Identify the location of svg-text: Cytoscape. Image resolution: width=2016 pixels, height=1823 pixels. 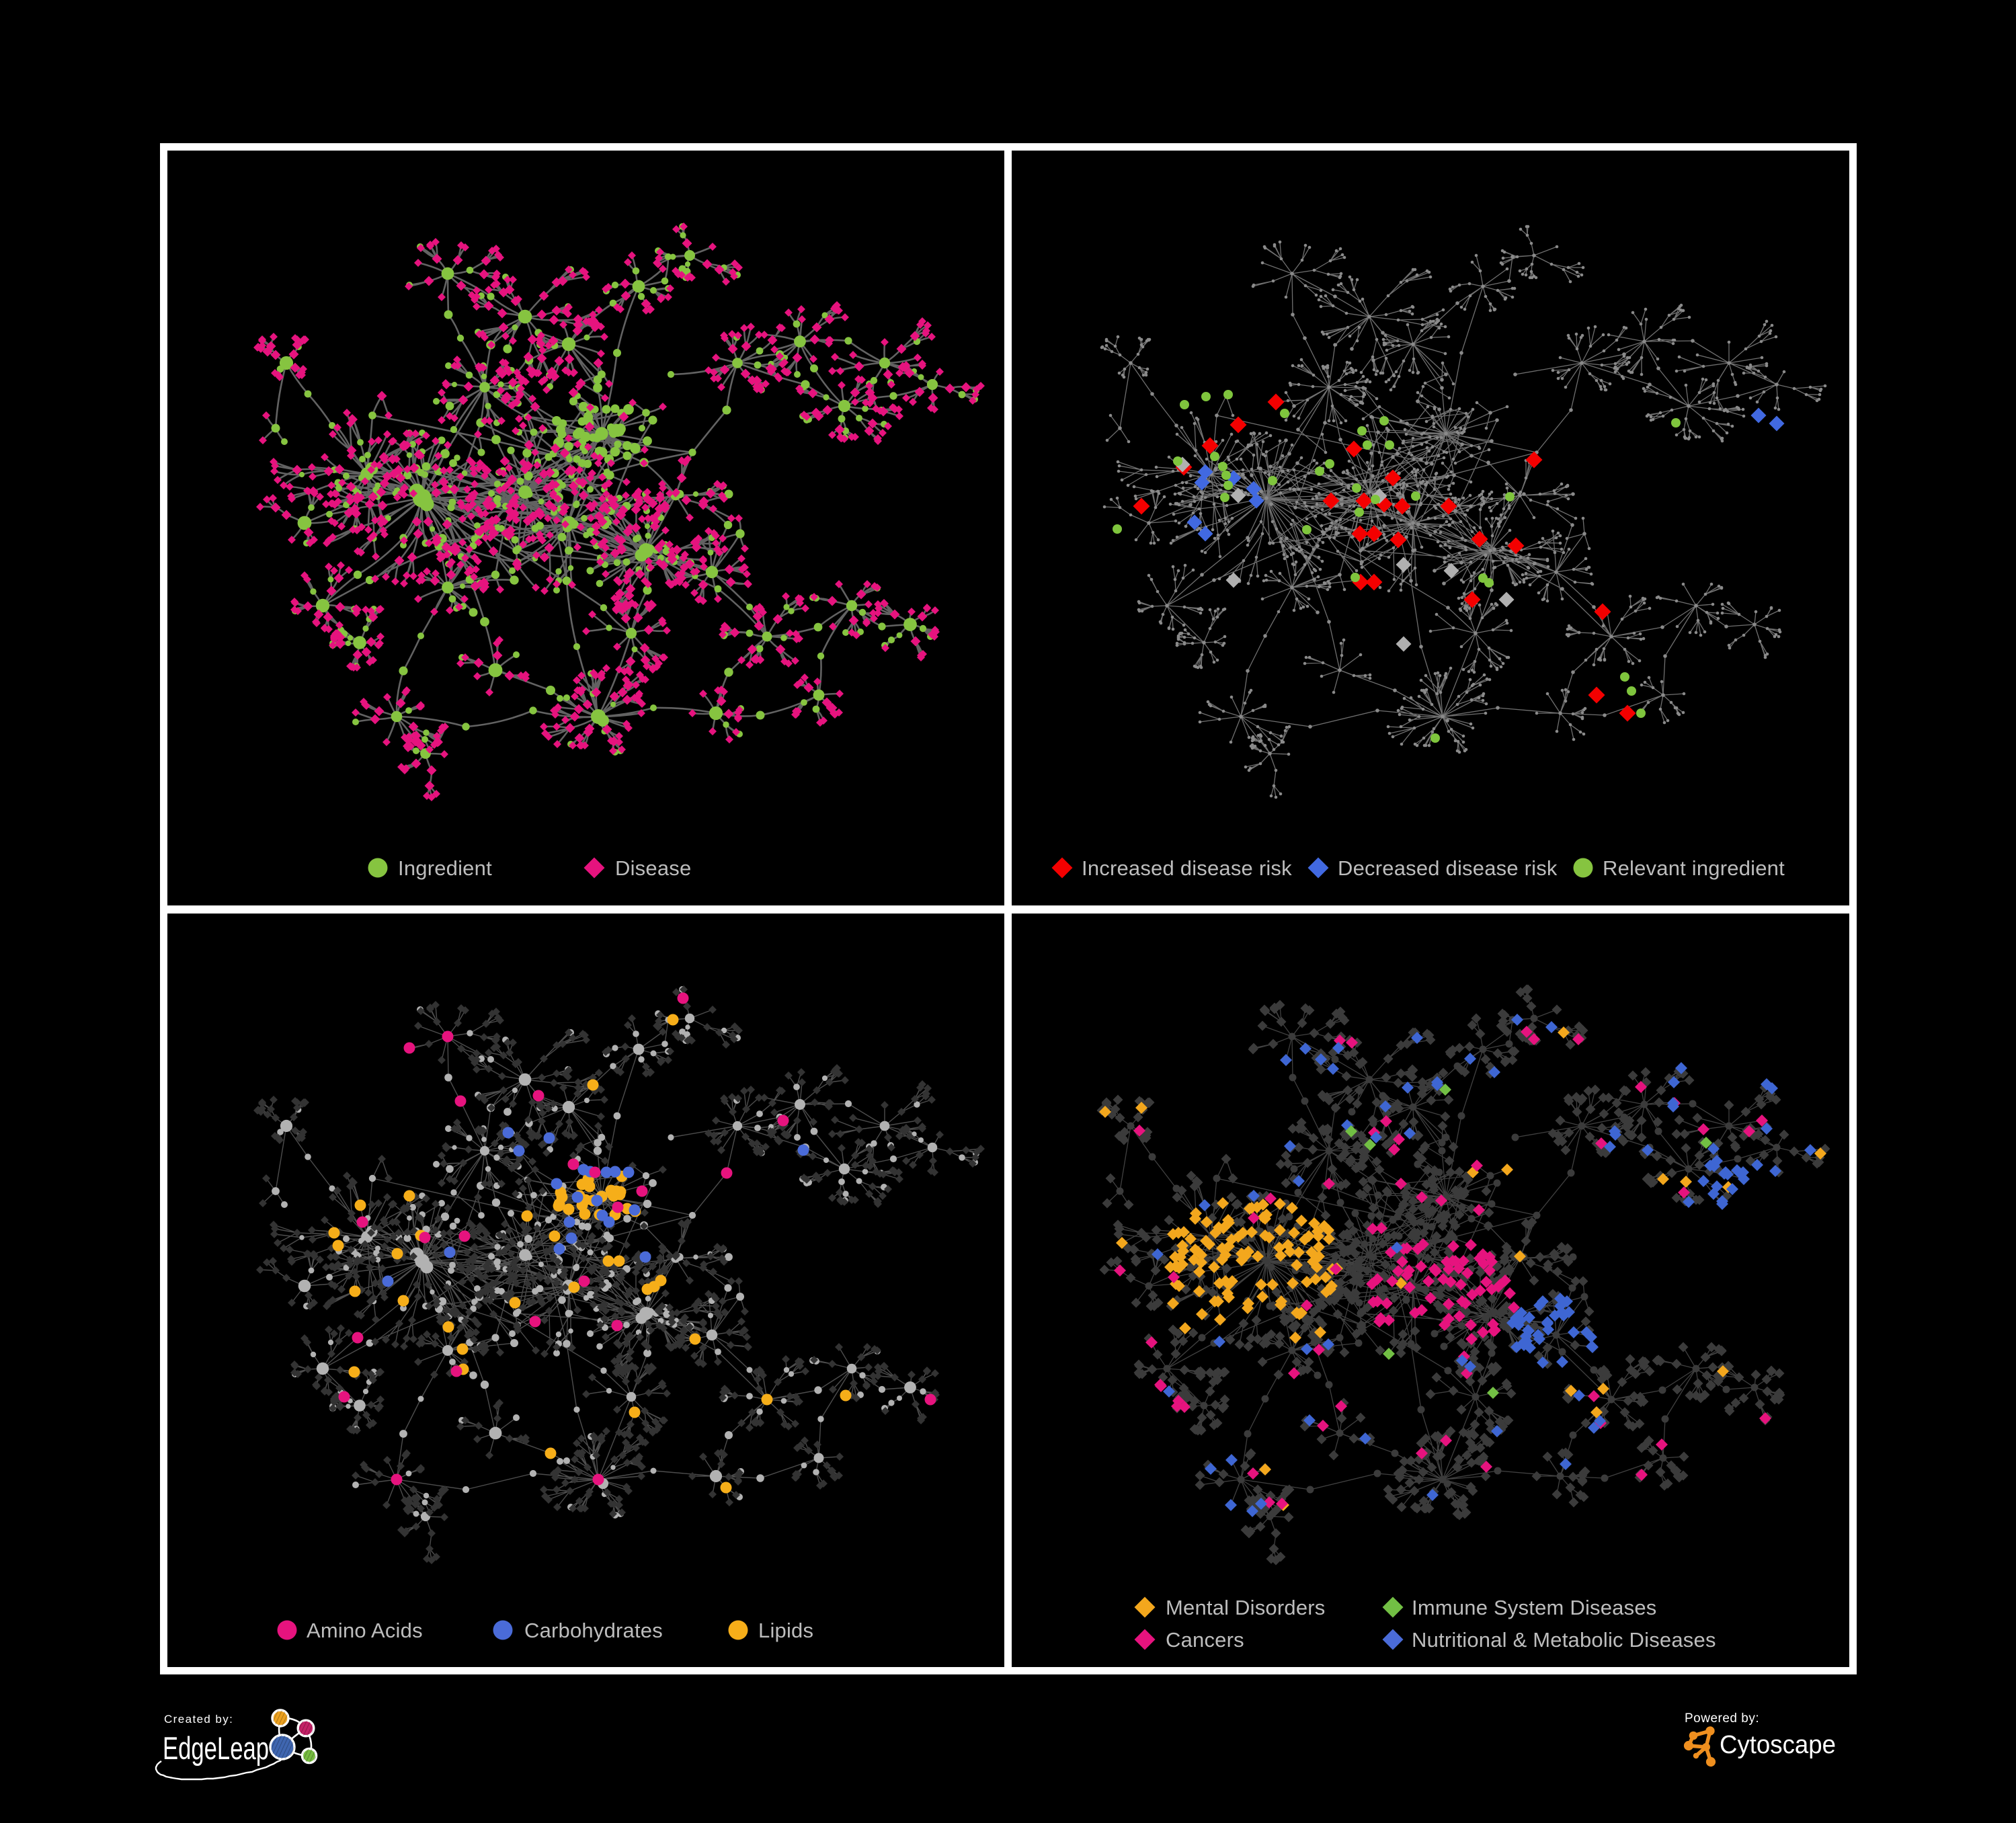
(1778, 1745).